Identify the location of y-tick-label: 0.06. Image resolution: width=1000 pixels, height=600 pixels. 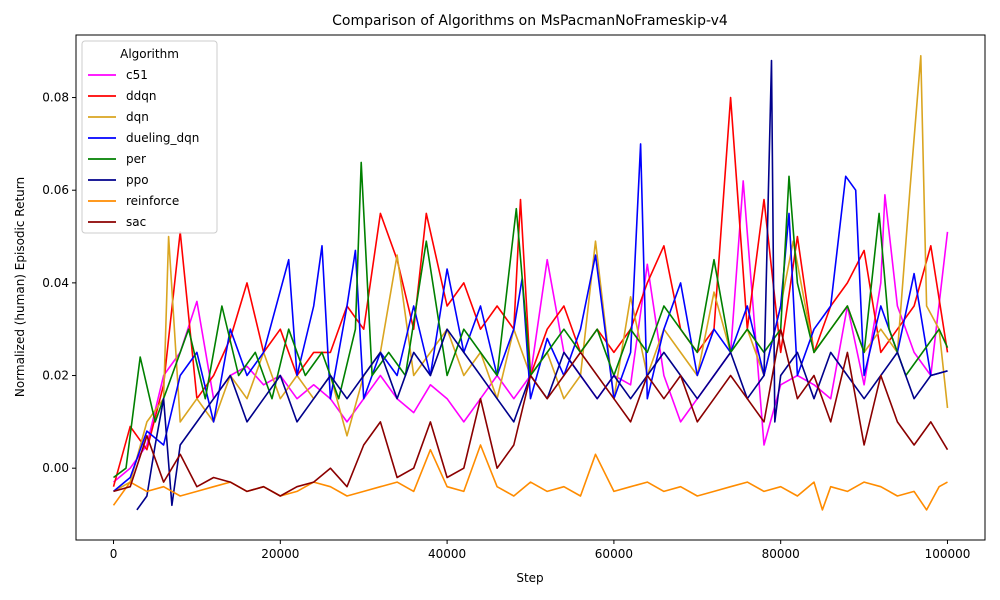
(55, 190).